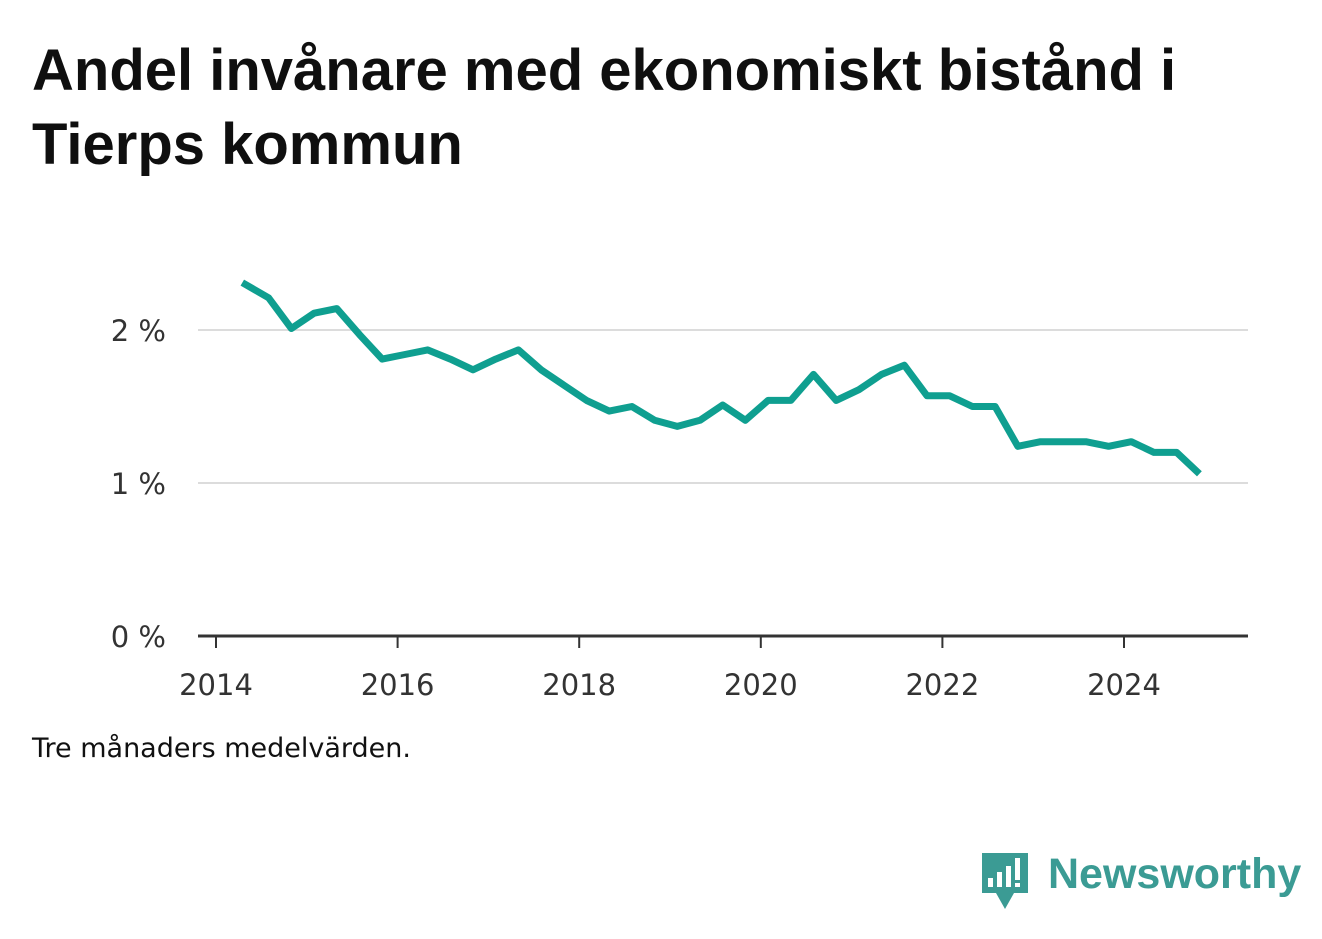 The width and height of the screenshot is (1322, 939). What do you see at coordinates (216, 685) in the screenshot?
I see `x-tick-label: 2014` at bounding box center [216, 685].